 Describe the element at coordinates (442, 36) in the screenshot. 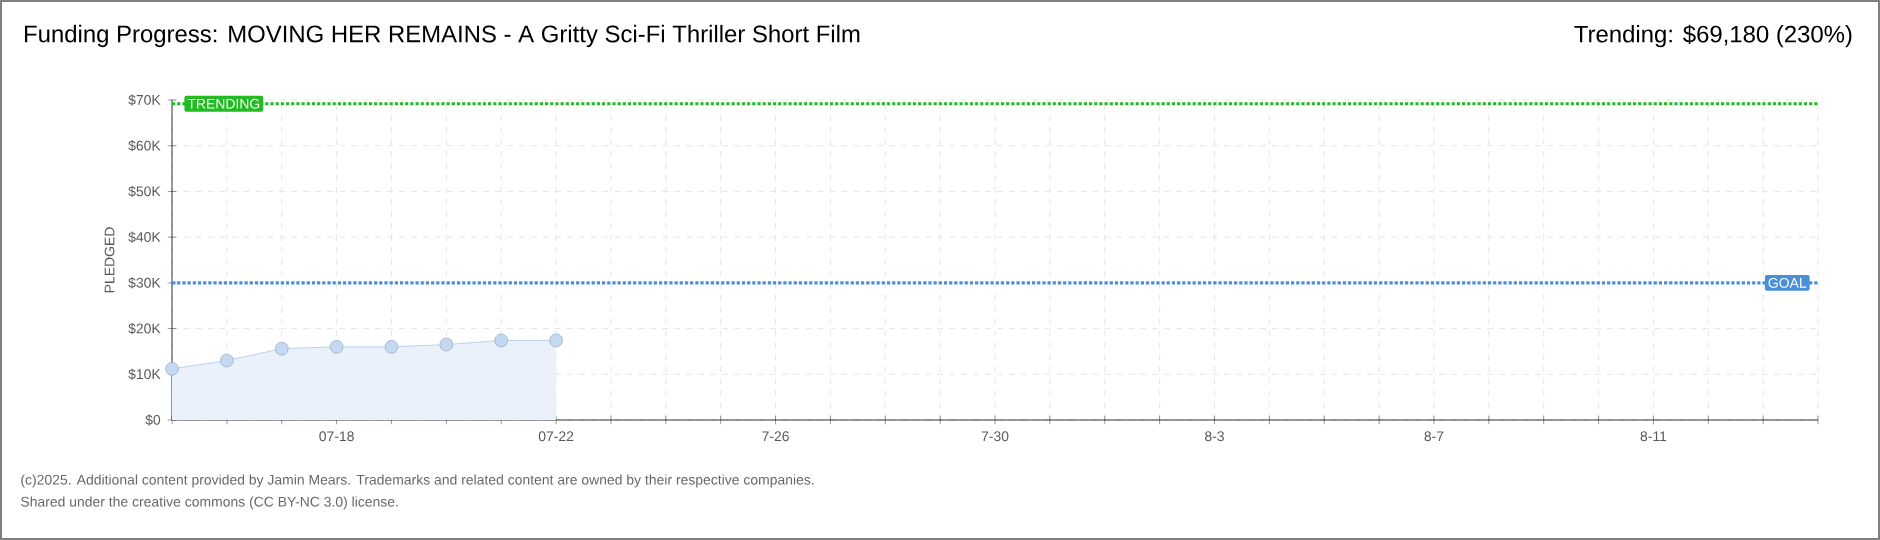

I see `chart-title: Funding Progress: MOVING HER REMAINS - A Gritty Sci-Fi Thriller Short Film` at that location.